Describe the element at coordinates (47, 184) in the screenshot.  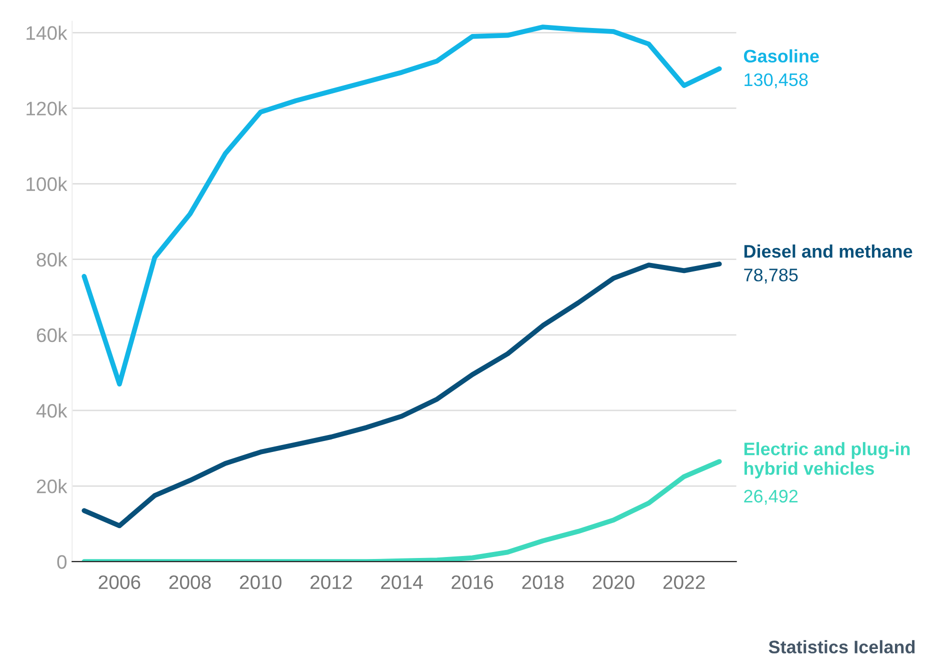
I see `y-tick-label: 100k` at that location.